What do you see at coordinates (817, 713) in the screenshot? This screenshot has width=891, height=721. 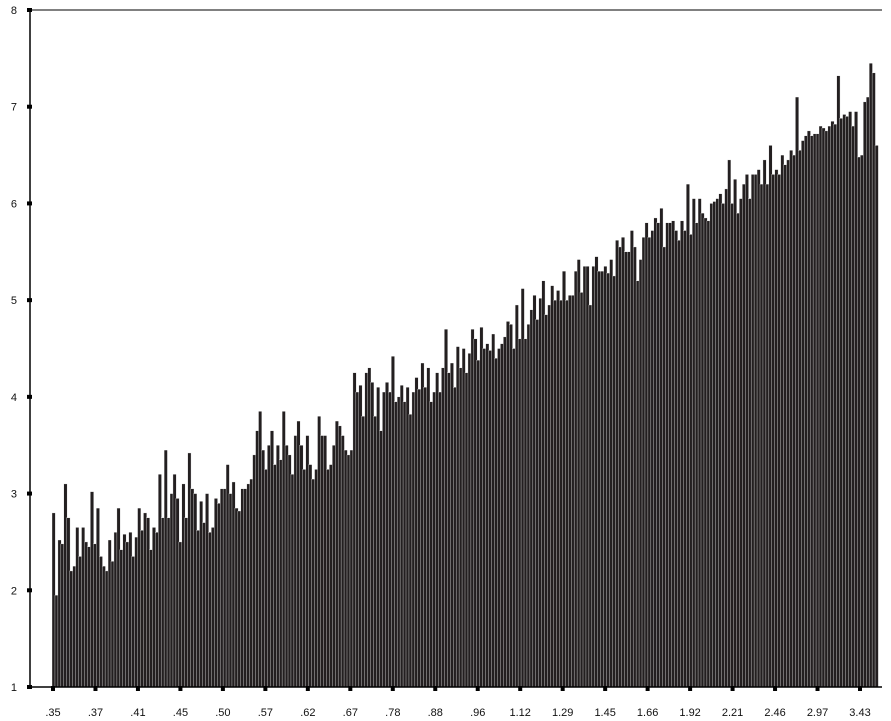 I see `x-tick-label: 2.97` at bounding box center [817, 713].